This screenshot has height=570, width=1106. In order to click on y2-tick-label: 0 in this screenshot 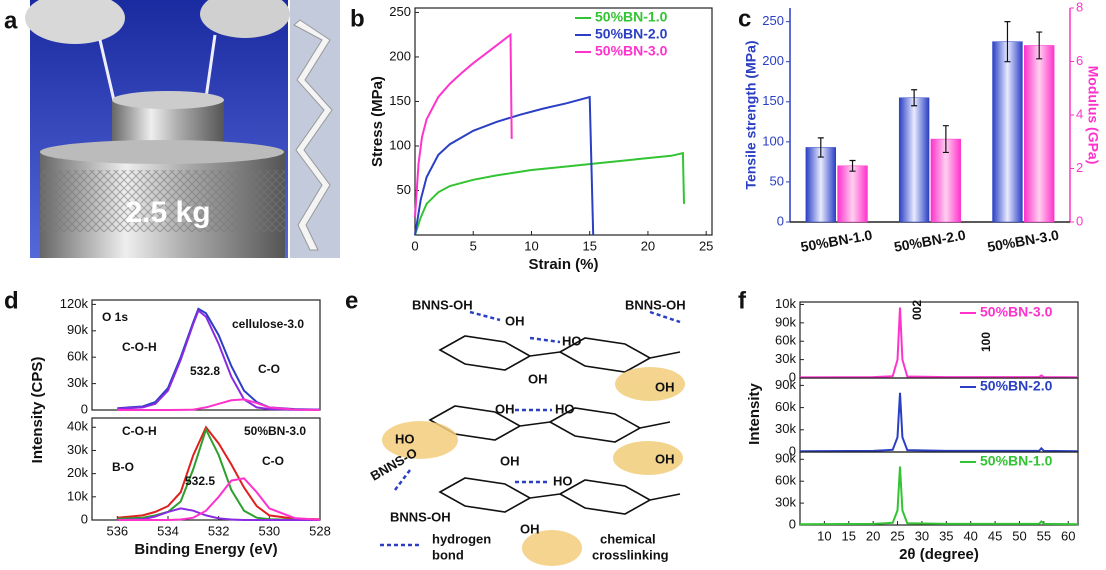, I will do `click(1079, 220)`.